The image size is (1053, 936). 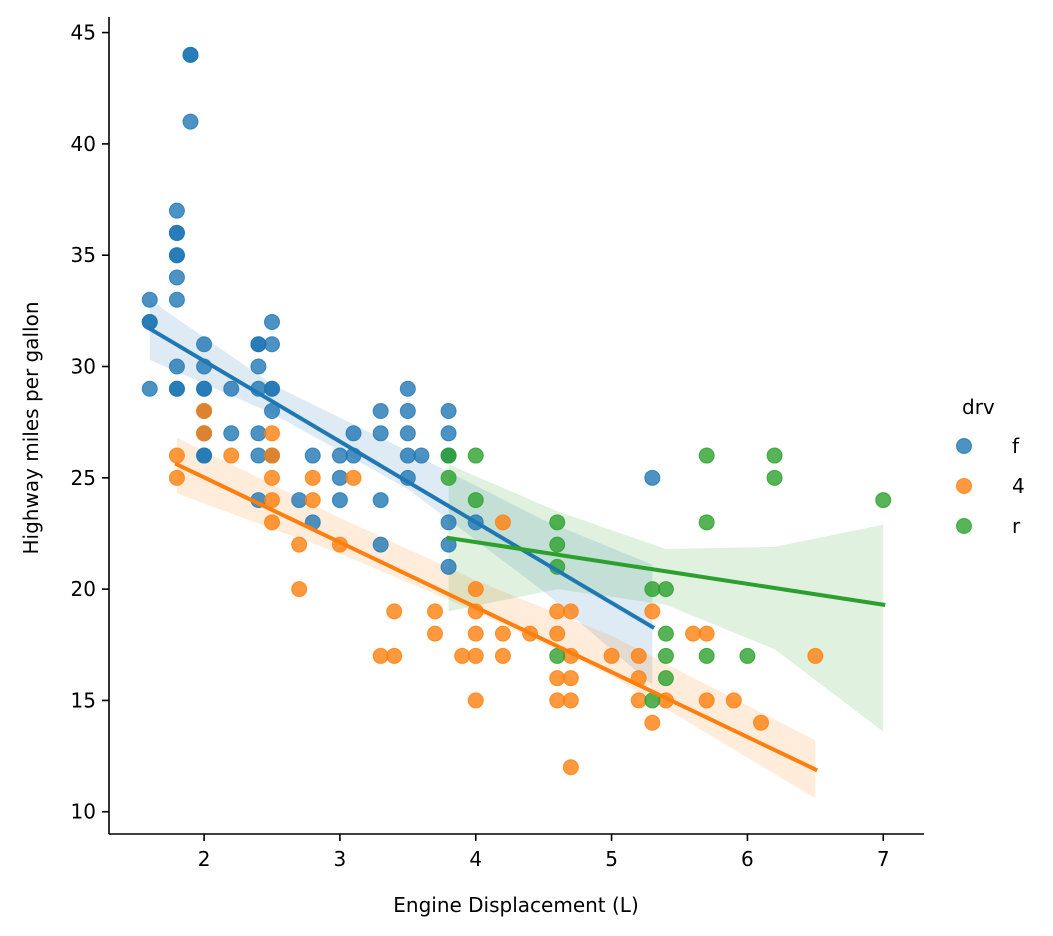 What do you see at coordinates (1018, 486) in the screenshot?
I see `legend-label-4: 4` at bounding box center [1018, 486].